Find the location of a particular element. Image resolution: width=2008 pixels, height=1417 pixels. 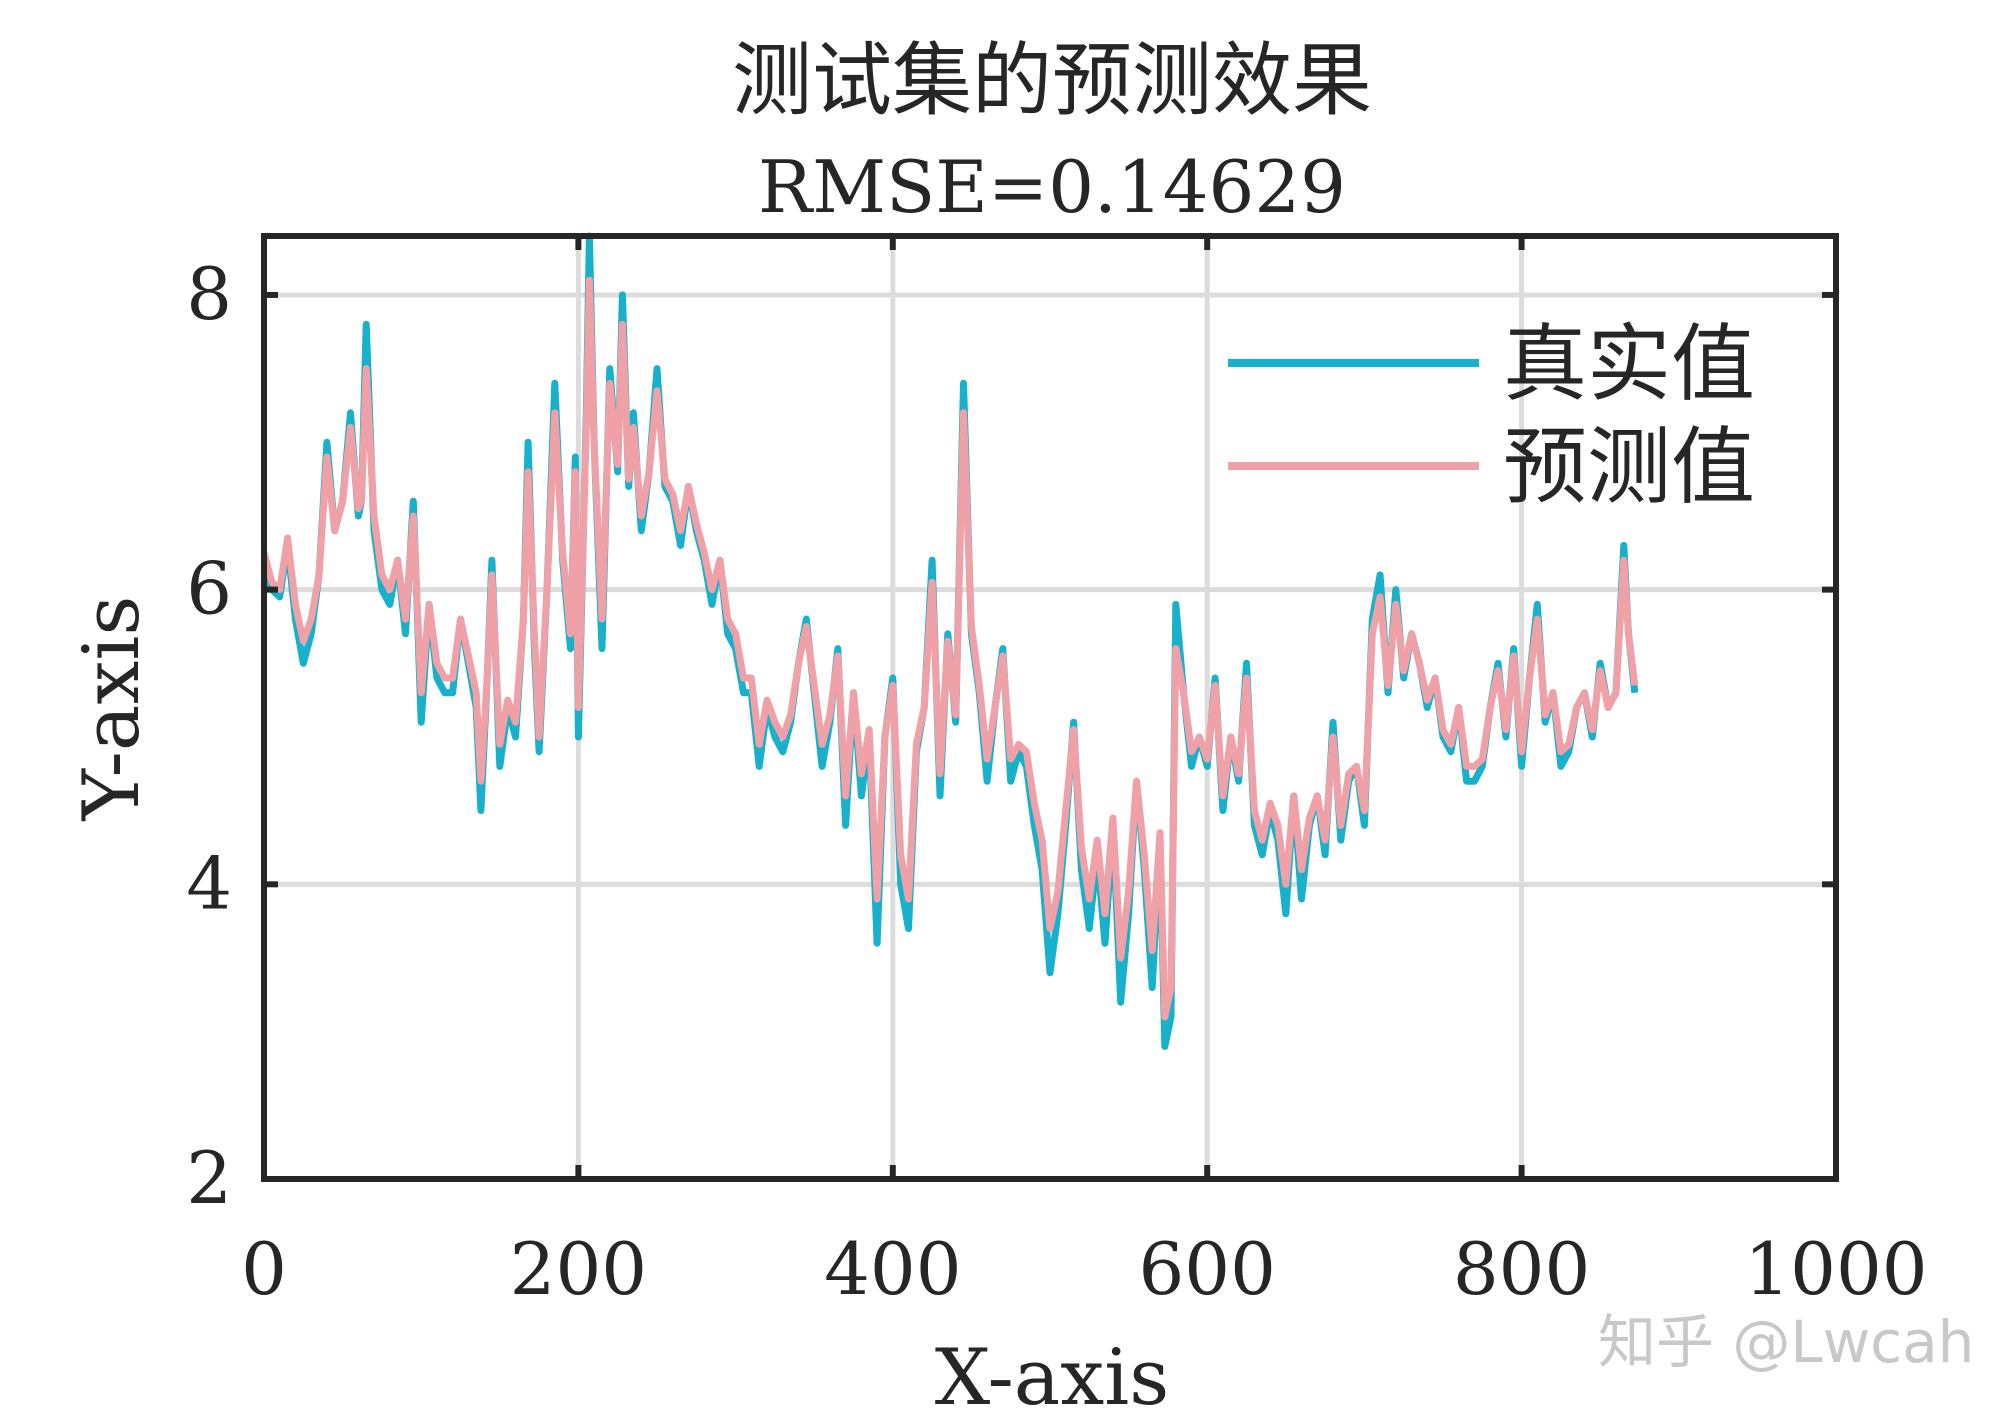

y-axis-label: Y-axis is located at coordinates (112, 709).